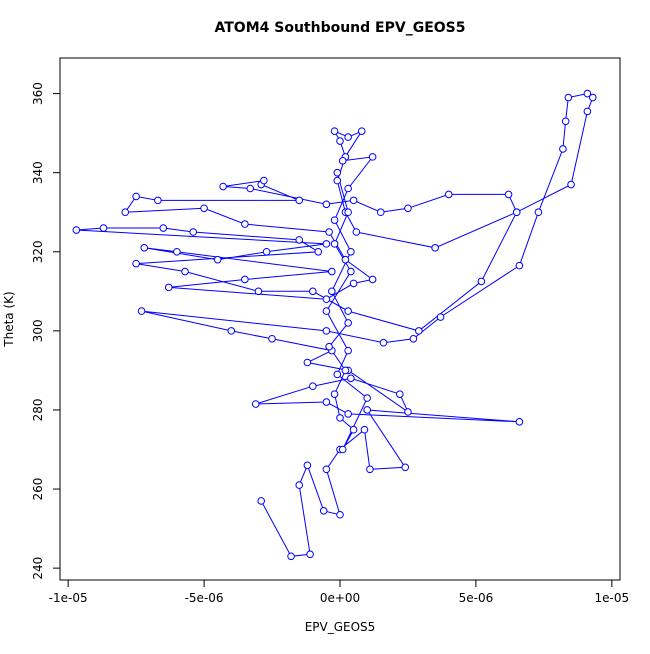  I want to click on x-tick-label: 0e+00, so click(340, 598).